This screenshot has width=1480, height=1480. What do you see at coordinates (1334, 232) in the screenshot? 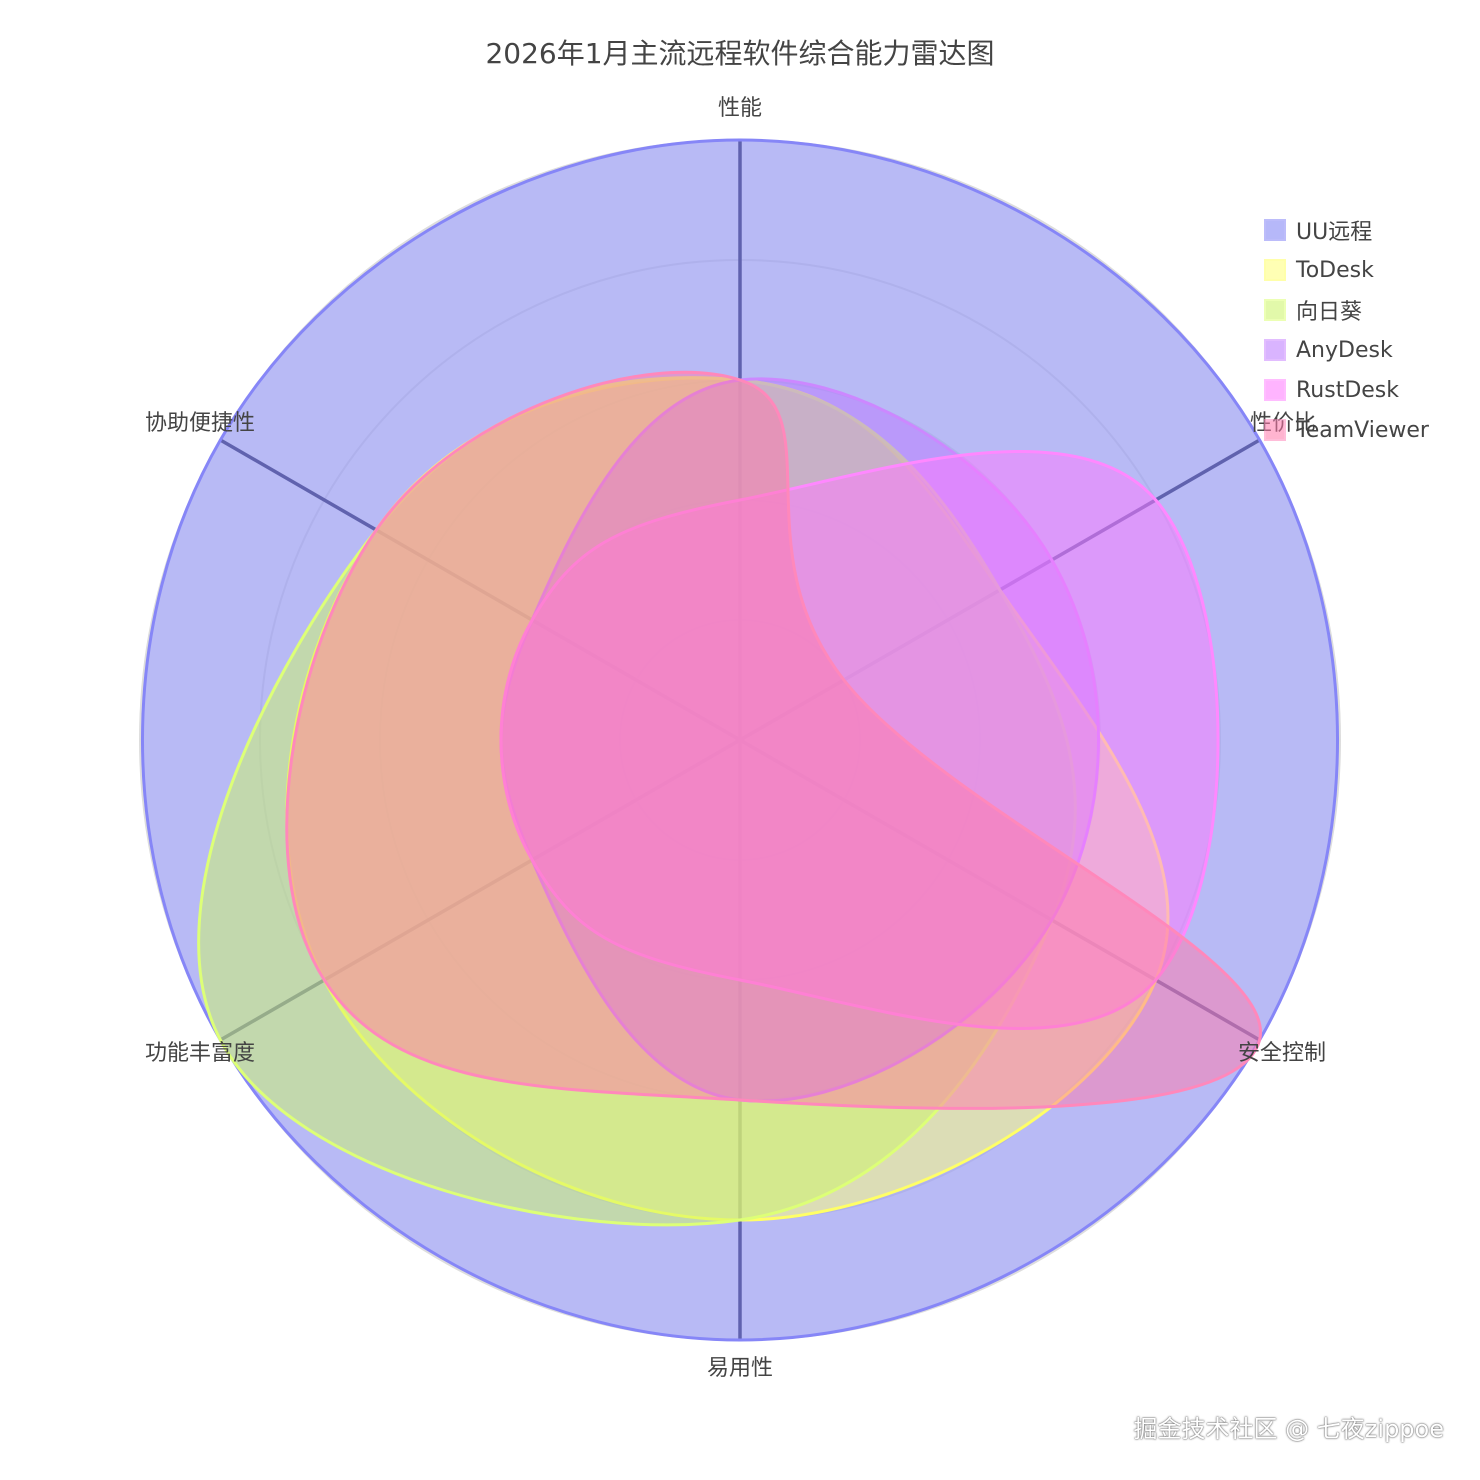
I see `legend-label: UU远程` at bounding box center [1334, 232].